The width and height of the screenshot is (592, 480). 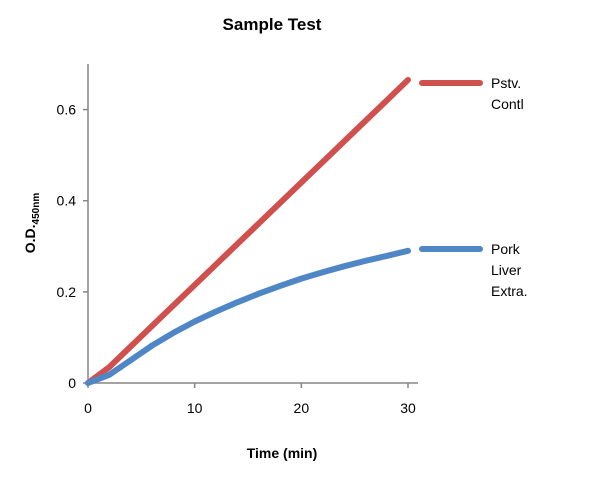 I want to click on y-axis-title-subscript: 450nm, so click(x=36, y=209).